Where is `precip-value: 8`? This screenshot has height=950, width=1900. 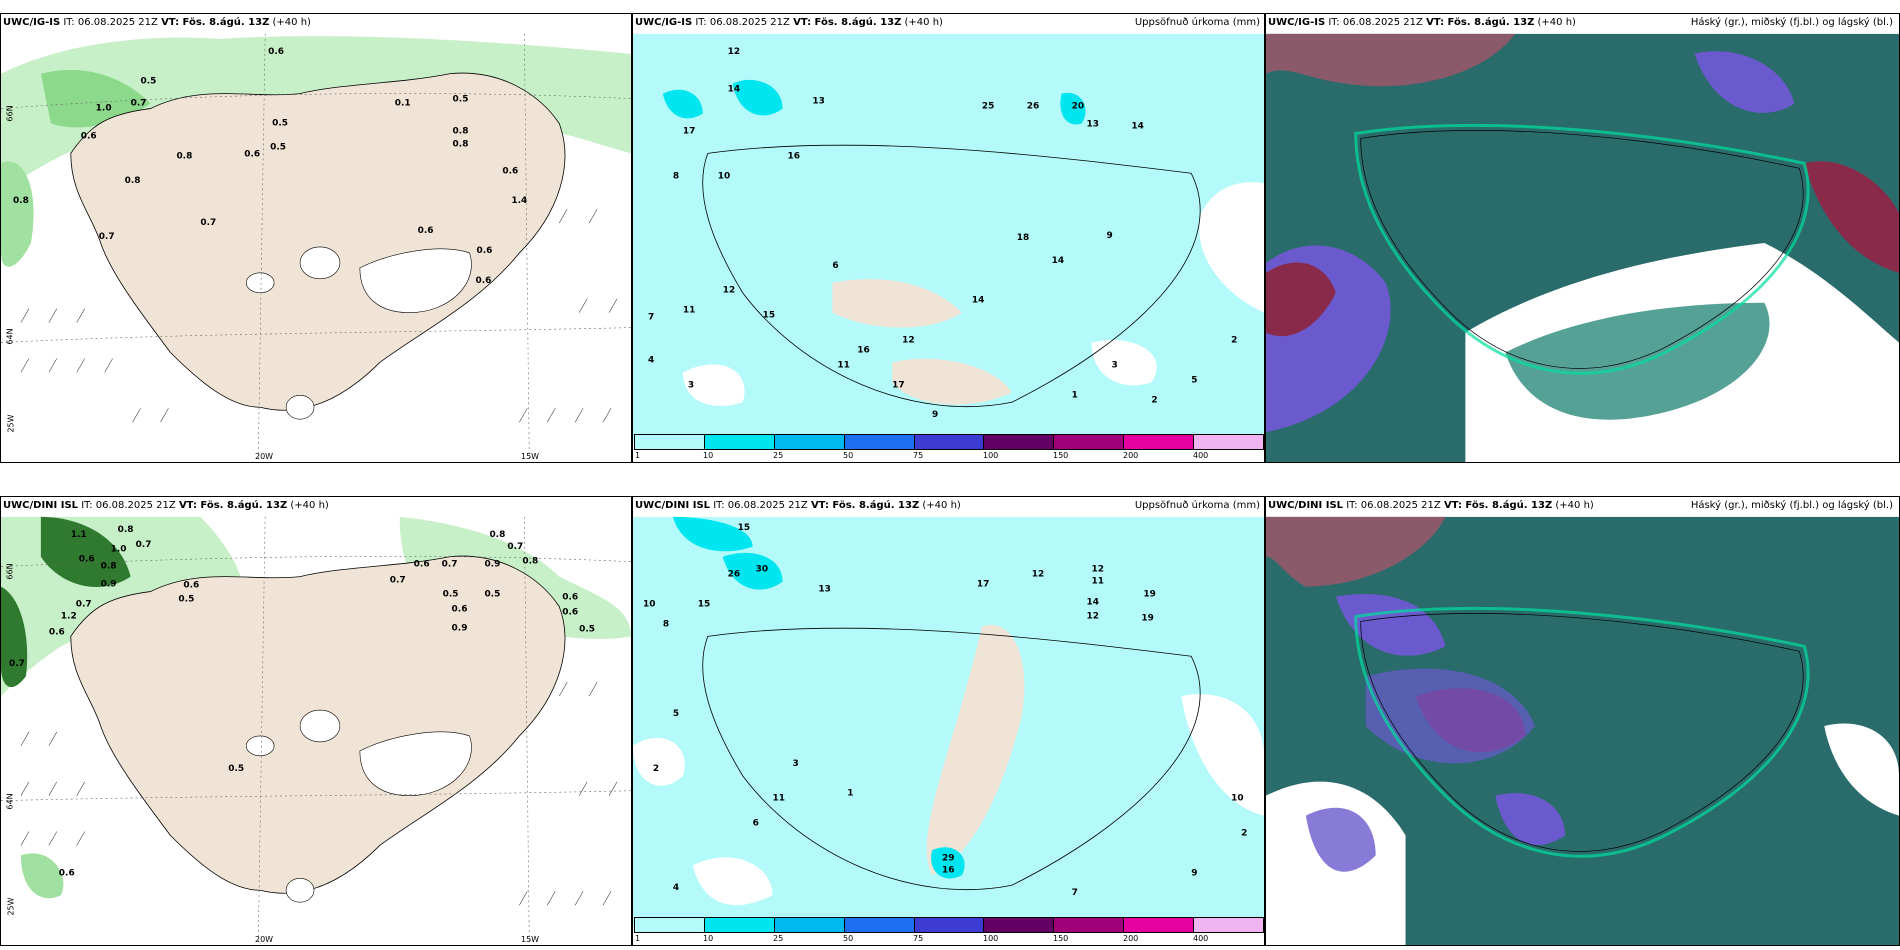 precip-value: 8 is located at coordinates (676, 176).